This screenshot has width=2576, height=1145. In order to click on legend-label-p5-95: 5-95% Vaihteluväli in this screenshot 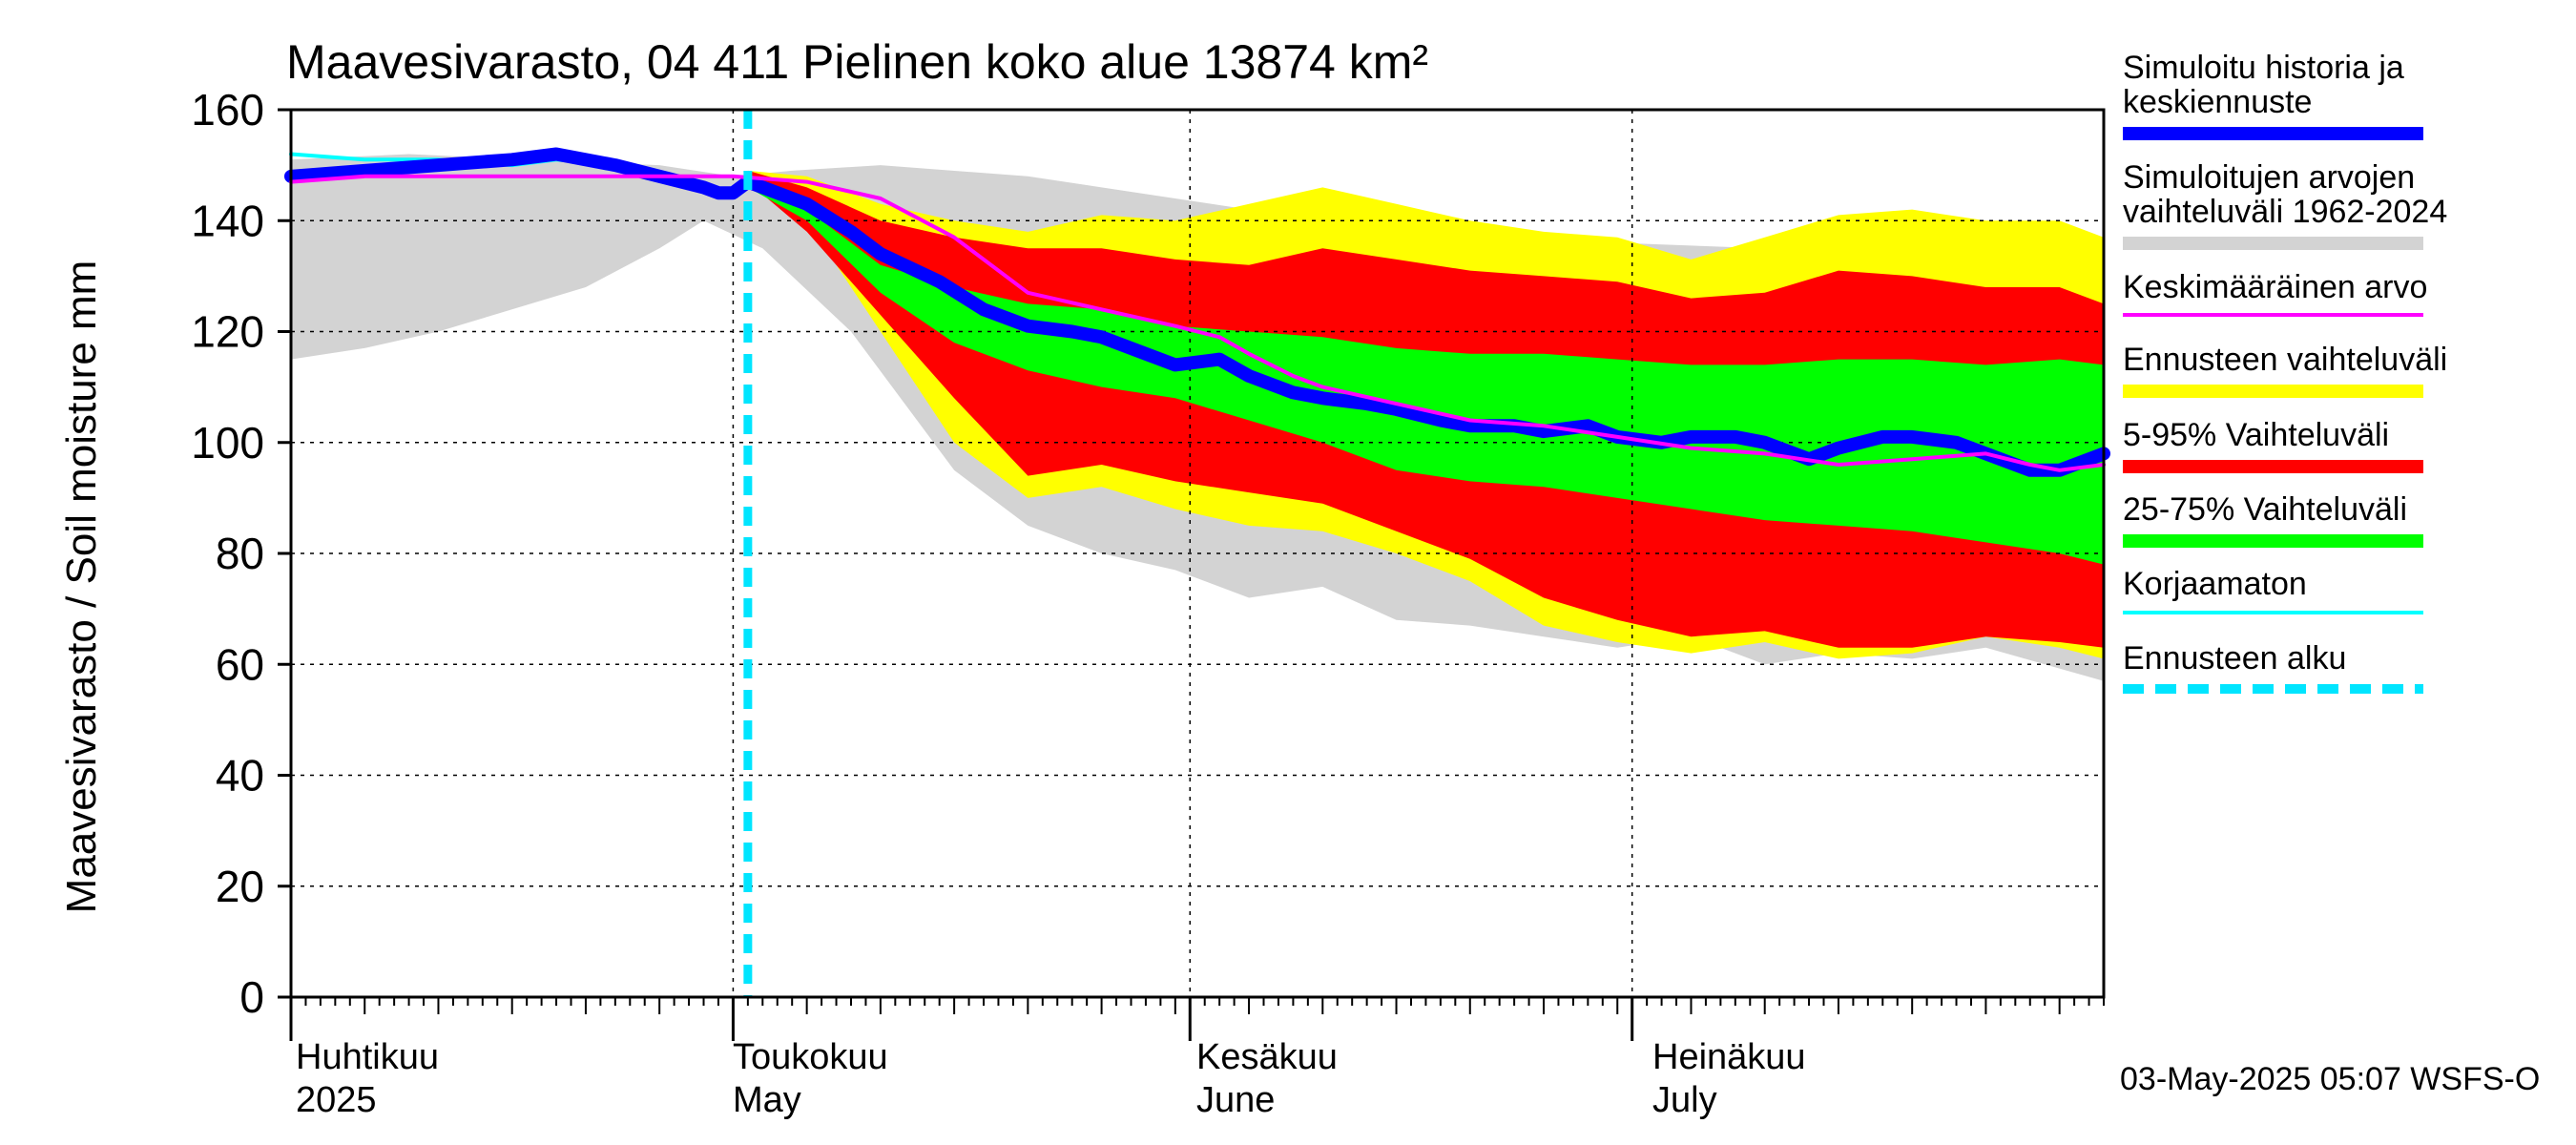, I will do `click(2256, 435)`.